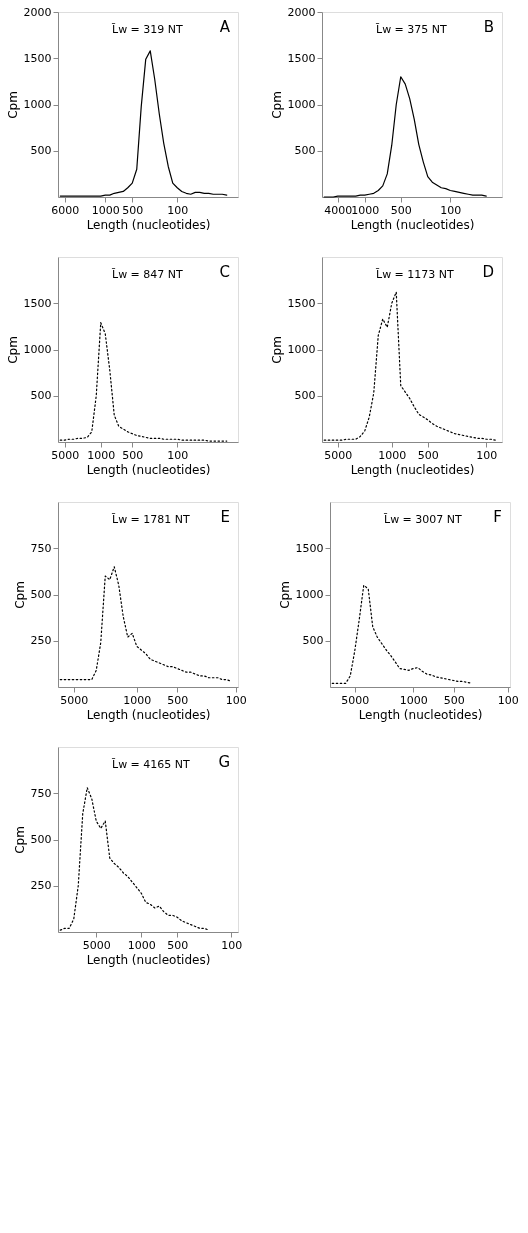 Image resolution: width=528 pixels, height=1233 pixels. Describe the element at coordinates (497, 517) in the screenshot. I see `chart-title: F` at that location.